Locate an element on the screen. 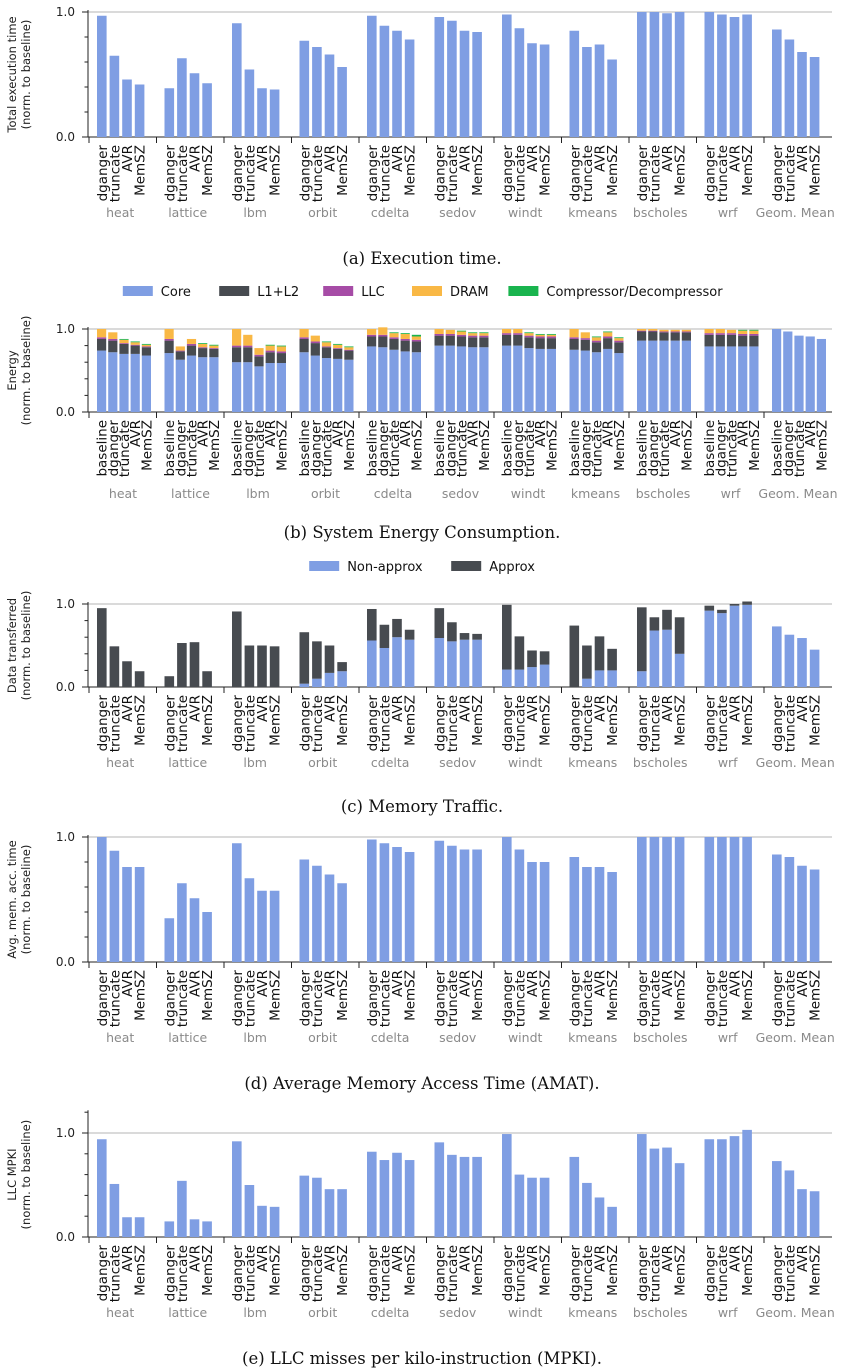 The image size is (844, 1371). legend-label: LLC is located at coordinates (373, 292).